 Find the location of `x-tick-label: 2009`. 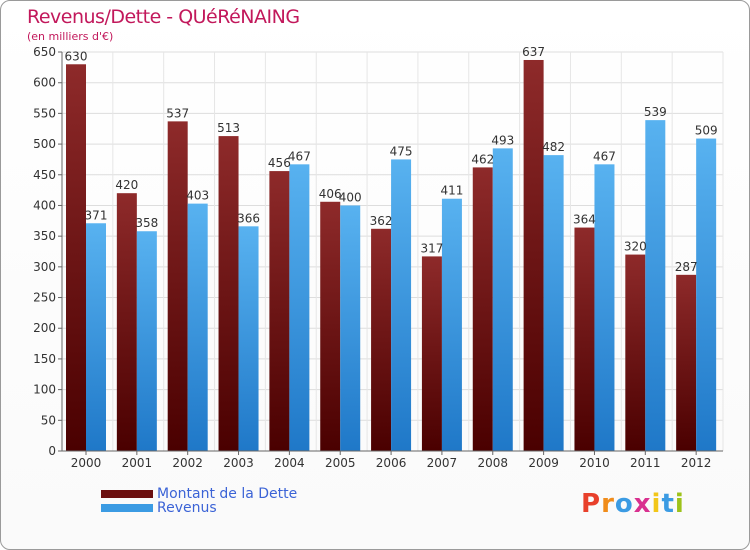

x-tick-label: 2009 is located at coordinates (543, 463).